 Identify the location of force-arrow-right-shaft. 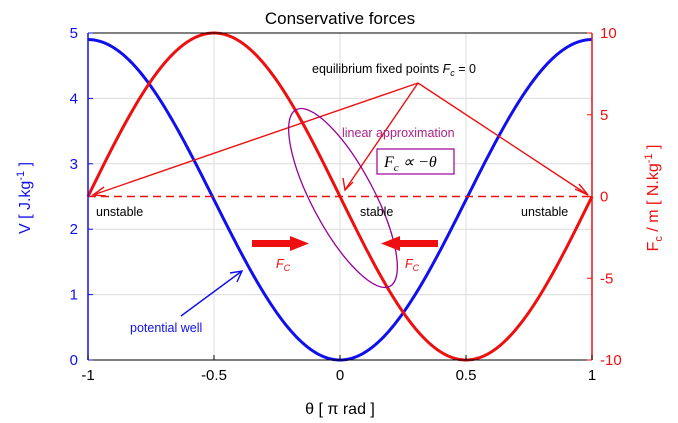
(272, 243).